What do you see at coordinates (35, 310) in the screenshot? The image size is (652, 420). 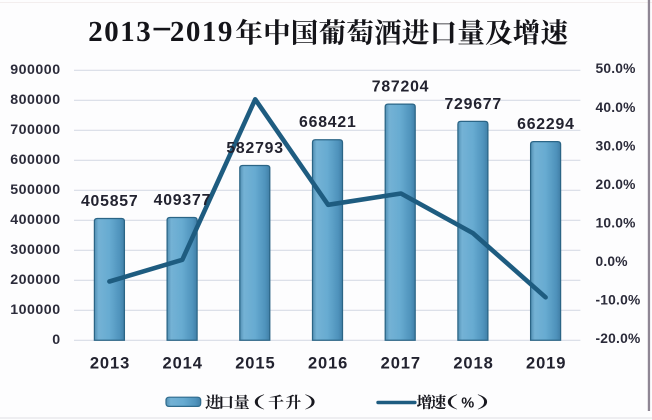 I see `svg-text: 100000` at bounding box center [35, 310].